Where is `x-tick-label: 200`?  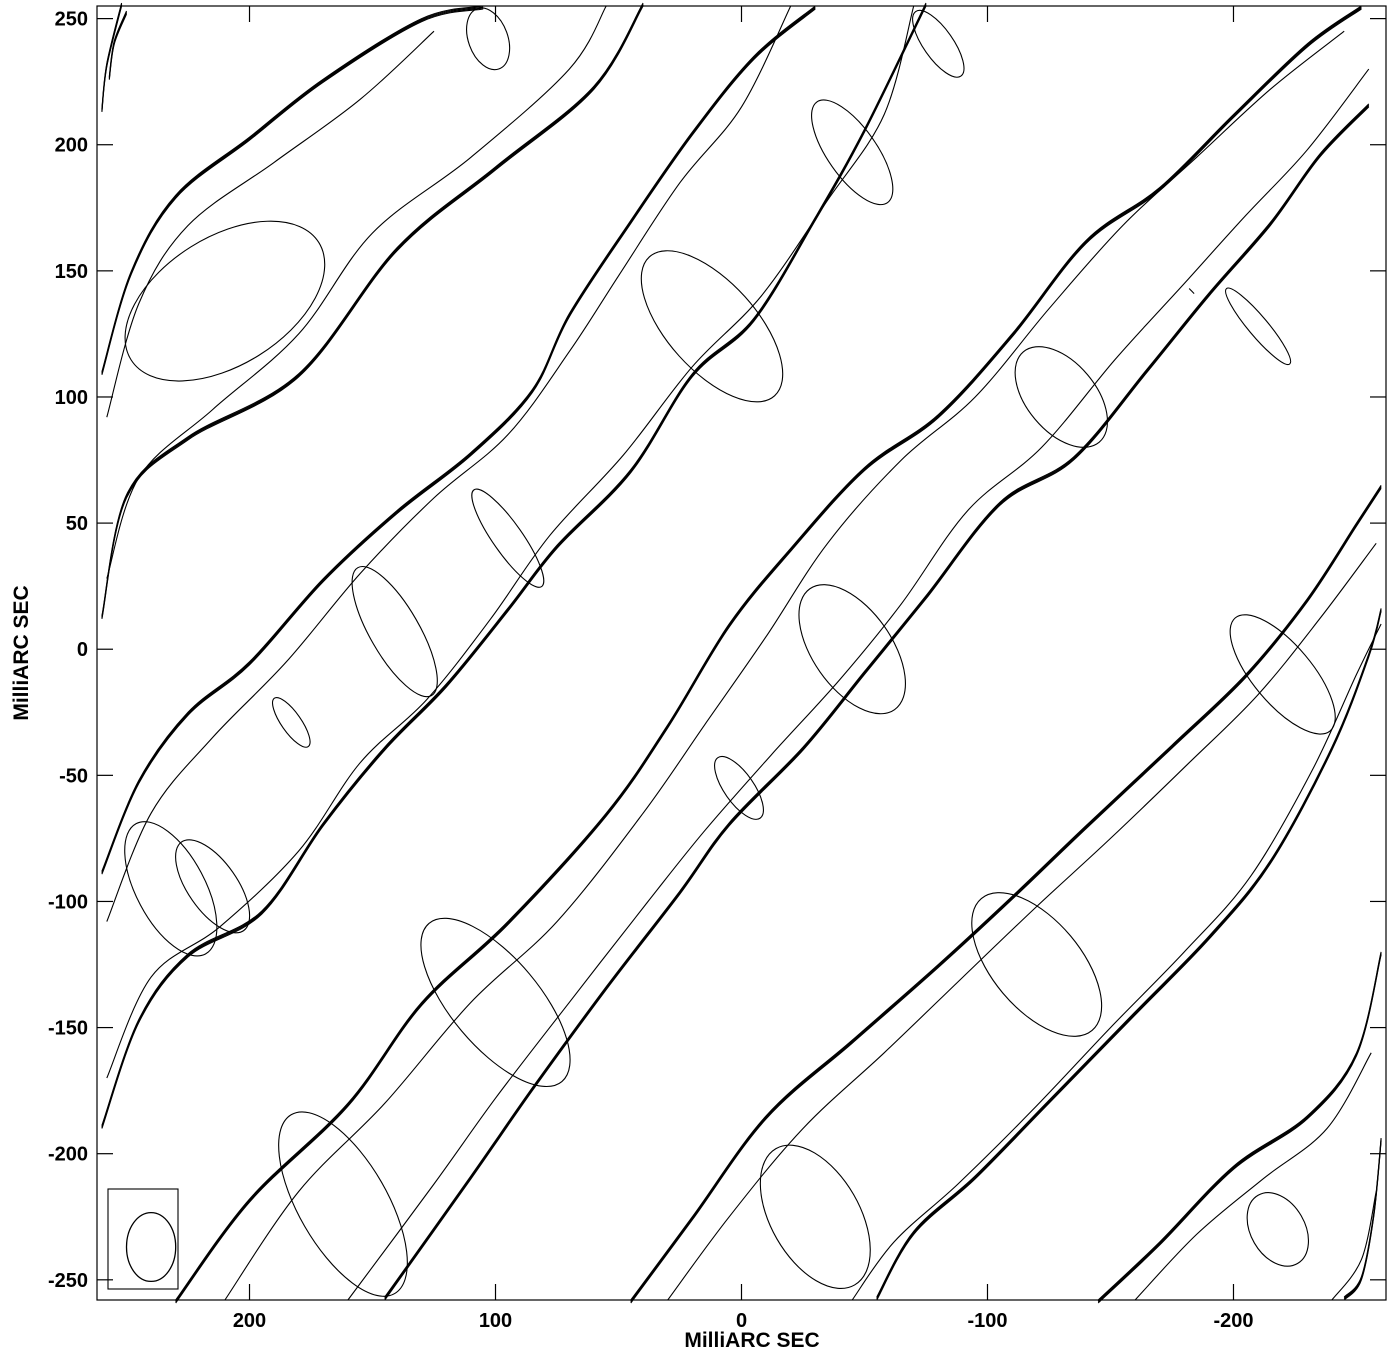 x-tick-label: 200 is located at coordinates (249, 1321).